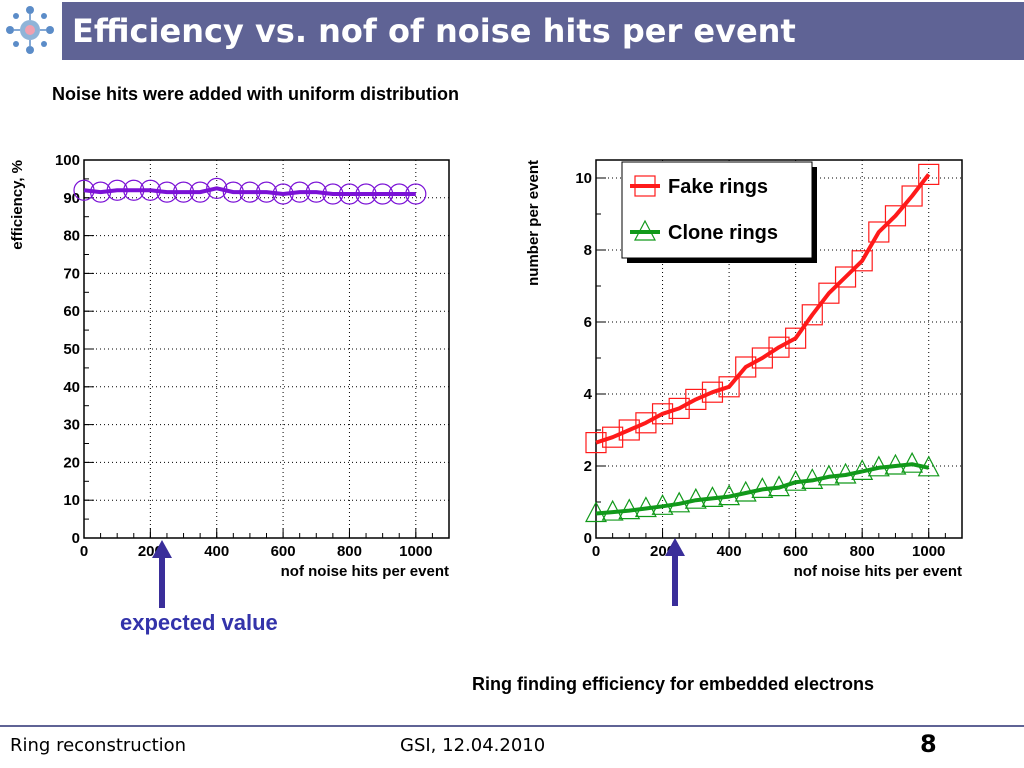  I want to click on footer-left: Ring reconstruction, so click(98, 745).